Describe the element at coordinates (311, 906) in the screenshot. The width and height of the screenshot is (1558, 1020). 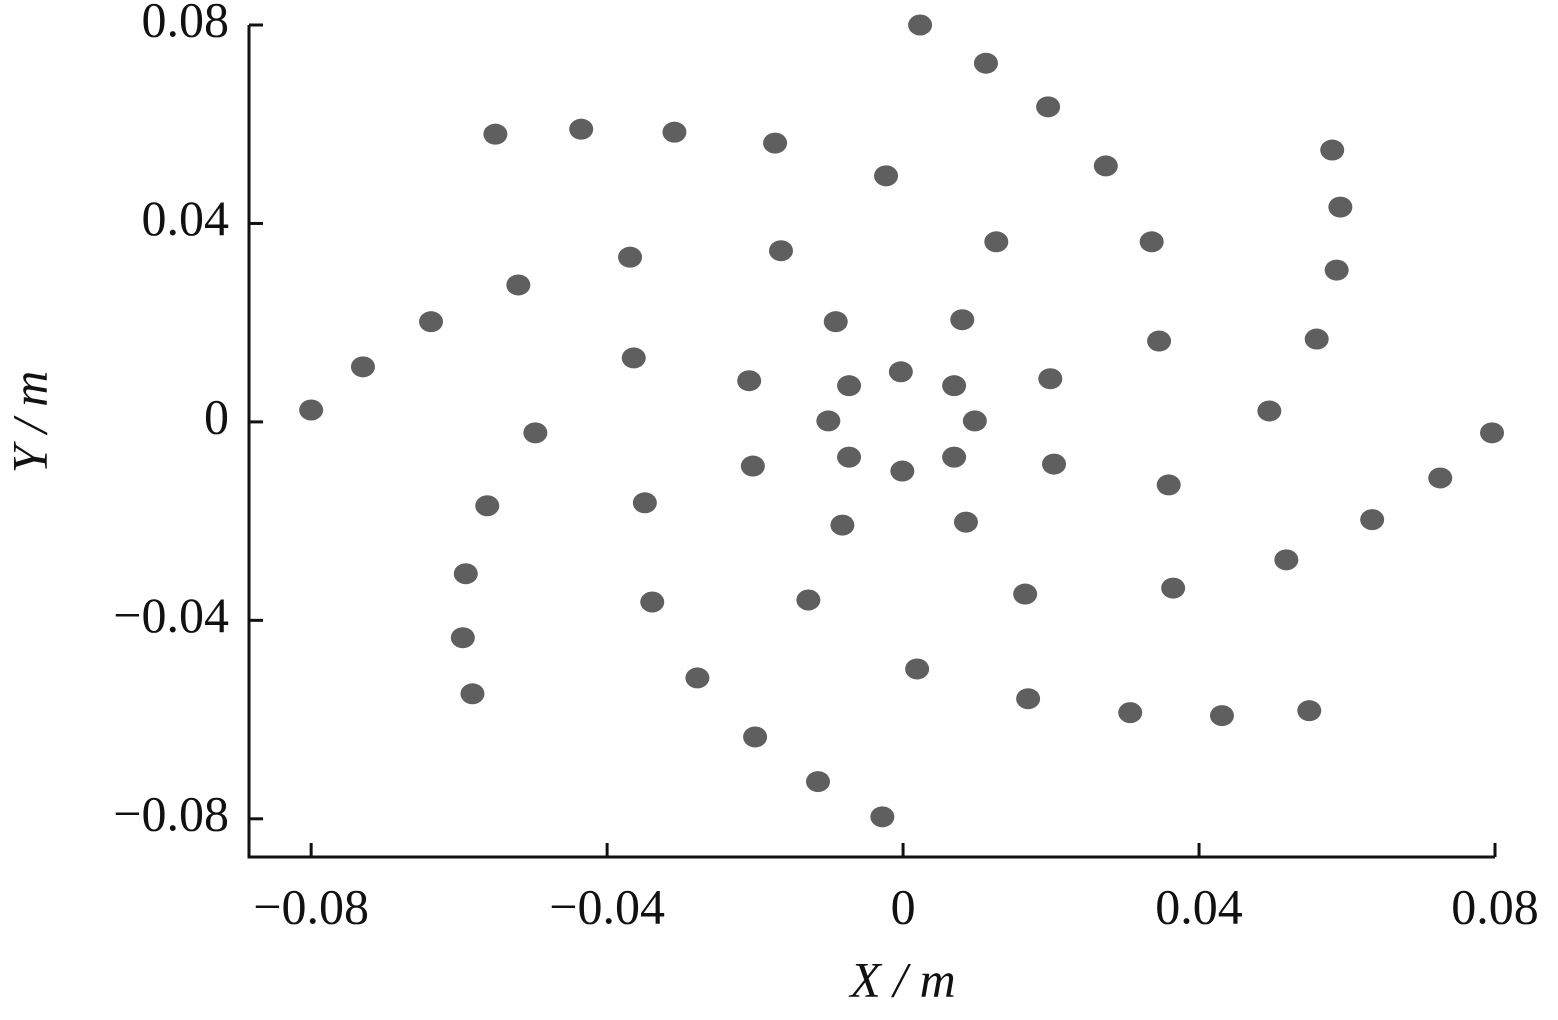
I see `x-tick-label: −0.08` at that location.